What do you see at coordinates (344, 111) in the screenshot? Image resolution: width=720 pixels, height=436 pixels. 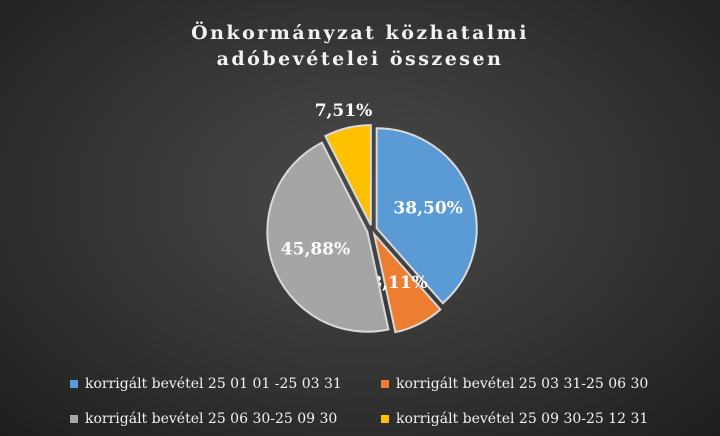 I see `data-label: 7,51%` at bounding box center [344, 111].